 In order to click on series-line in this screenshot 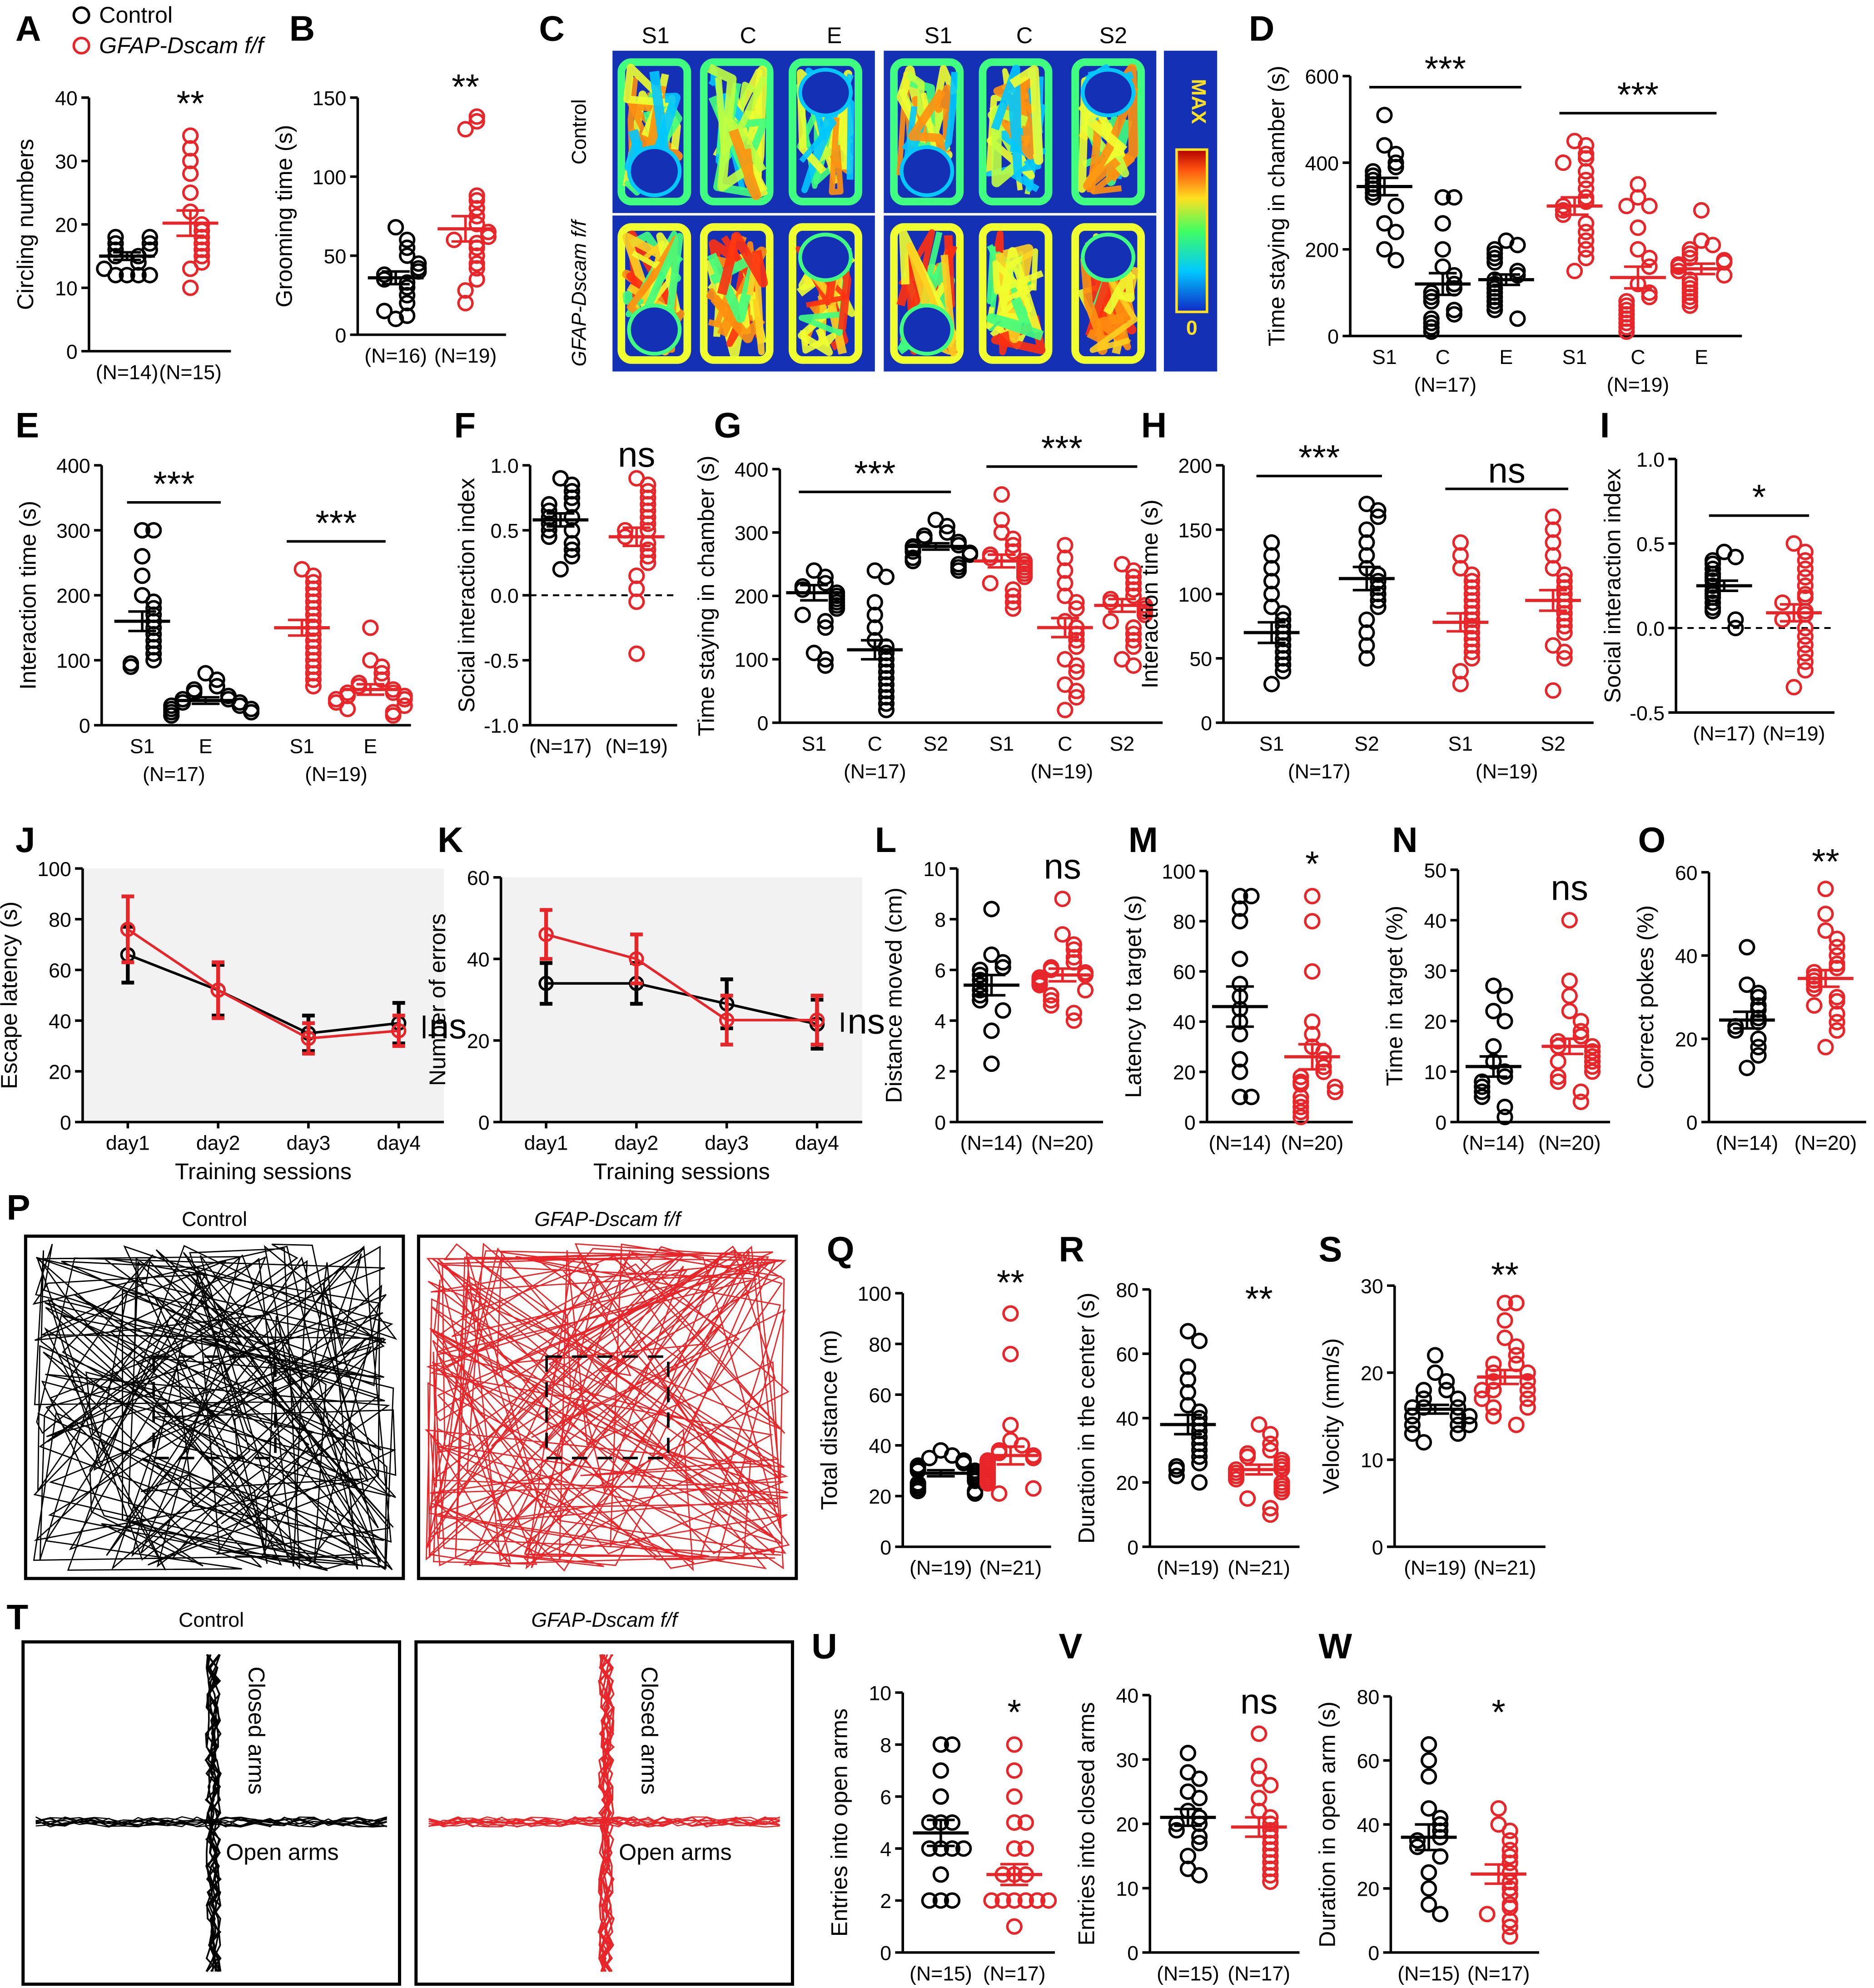, I will do `click(681, 977)`.